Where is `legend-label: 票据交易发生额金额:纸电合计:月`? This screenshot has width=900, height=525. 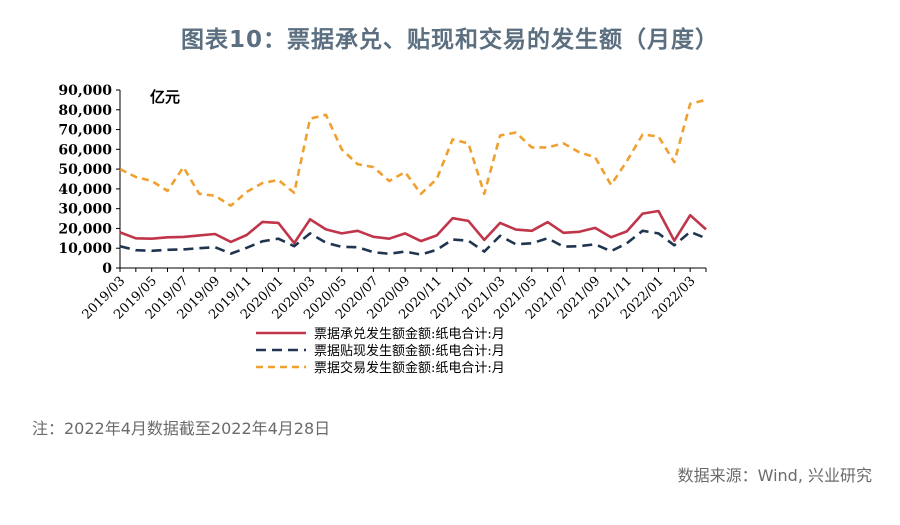 legend-label: 票据交易发生额金额:纸电合计:月 is located at coordinates (409, 368).